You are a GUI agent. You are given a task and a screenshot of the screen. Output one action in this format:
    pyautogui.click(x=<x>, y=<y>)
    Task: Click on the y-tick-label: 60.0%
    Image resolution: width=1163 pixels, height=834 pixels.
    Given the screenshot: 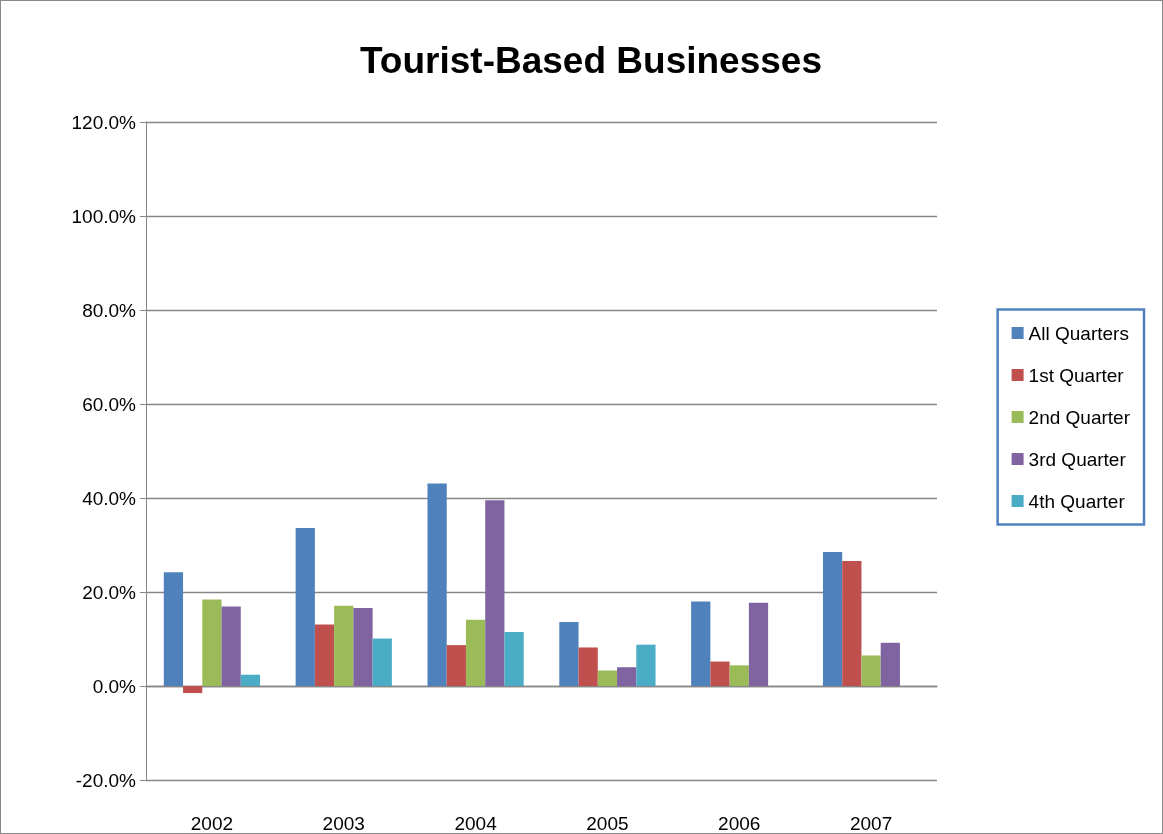 What is the action you would take?
    pyautogui.click(x=109, y=404)
    